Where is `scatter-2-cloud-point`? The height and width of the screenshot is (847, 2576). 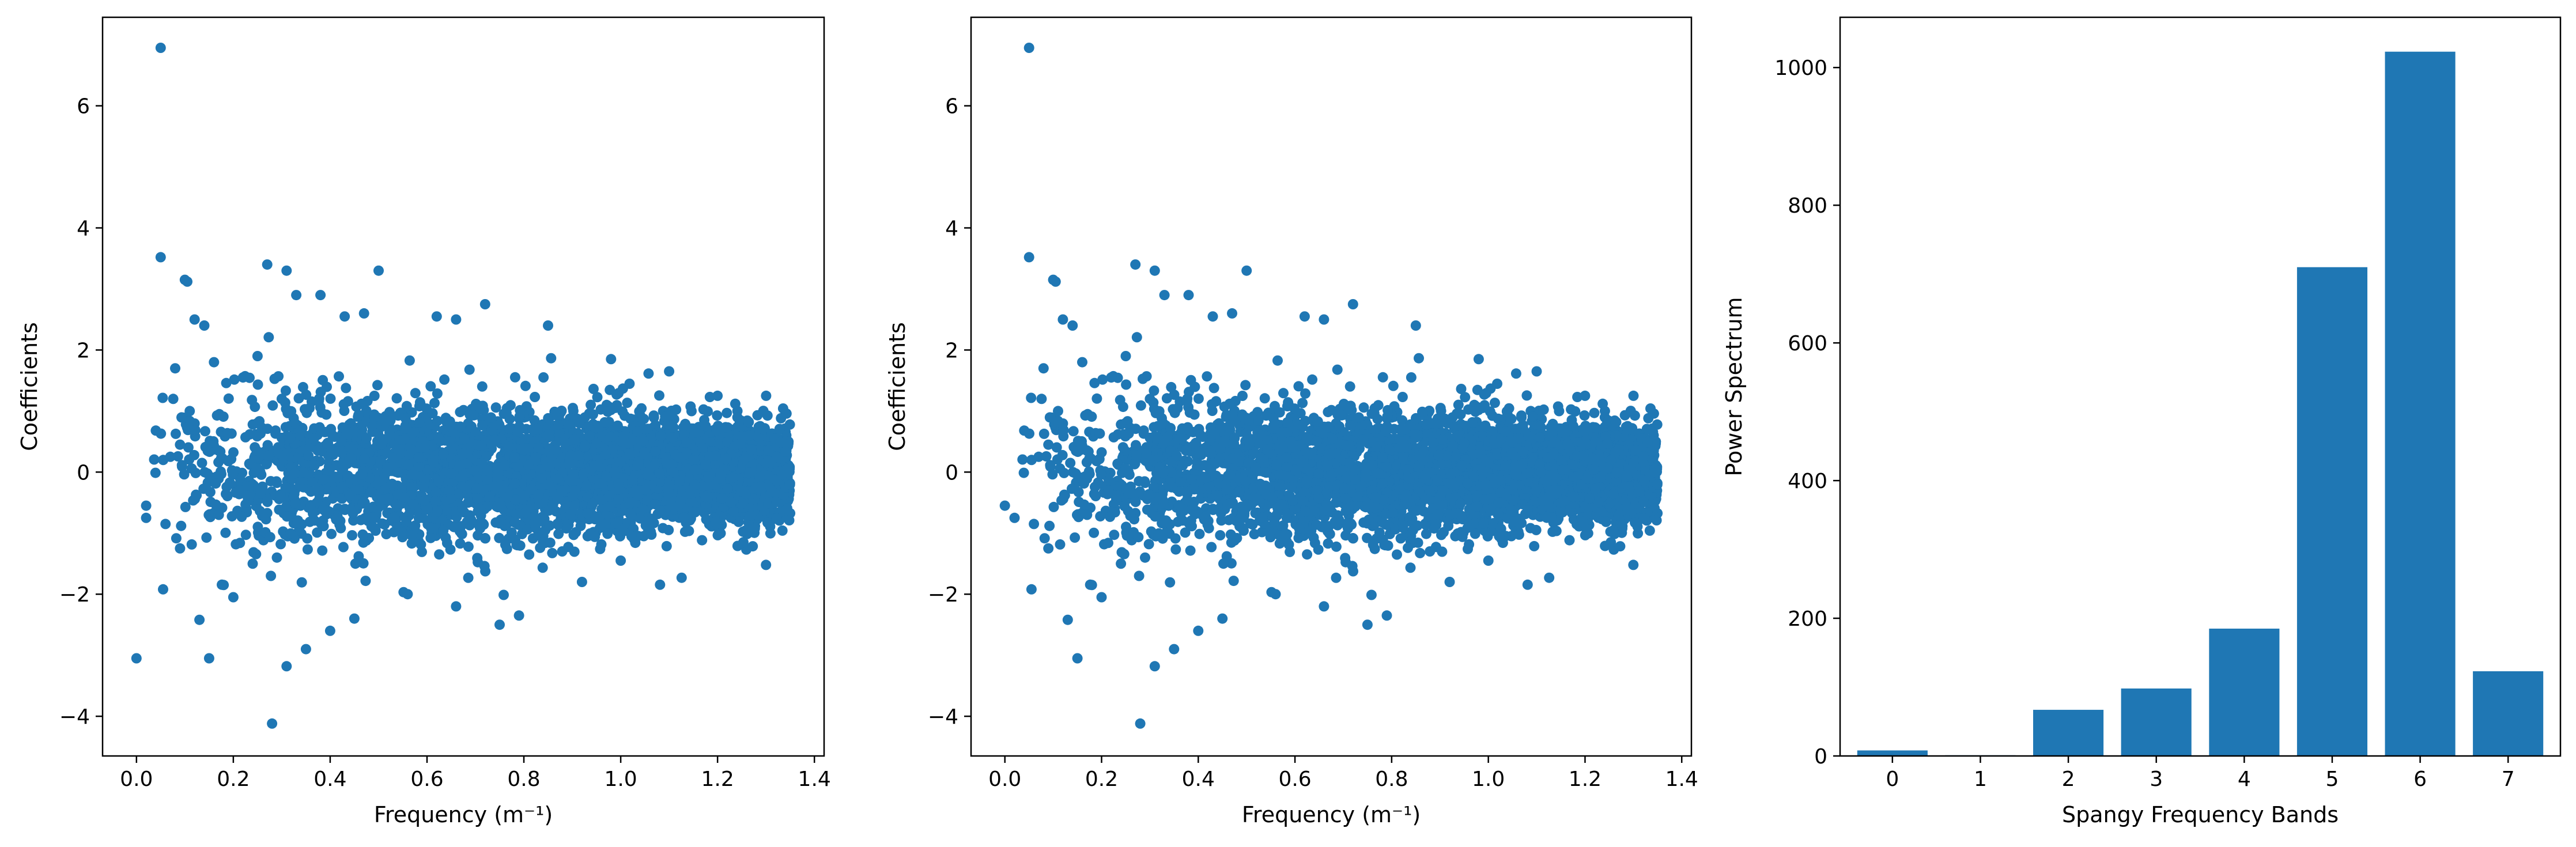 scatter-2-cloud-point is located at coordinates (1064, 472).